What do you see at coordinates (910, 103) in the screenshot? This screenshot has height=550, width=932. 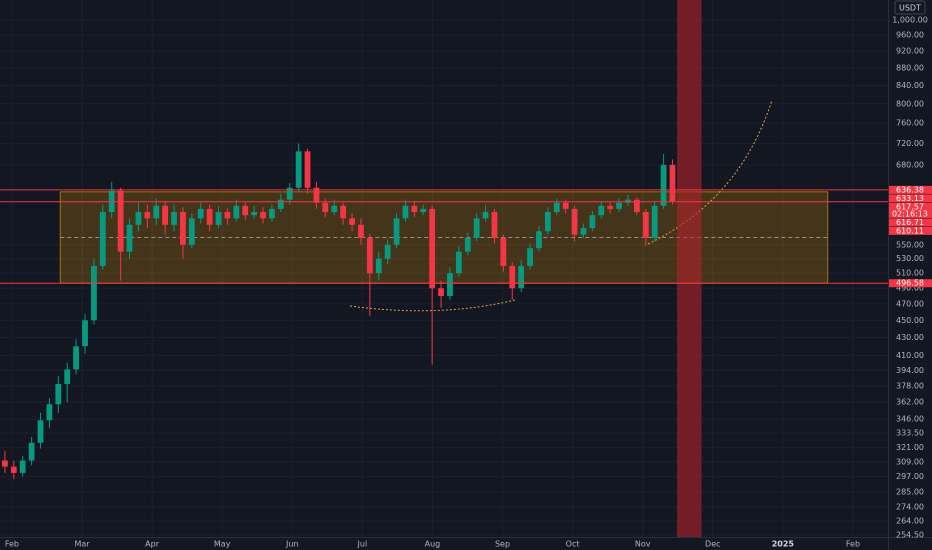 I see `y-tick-label: 800.00` at bounding box center [910, 103].